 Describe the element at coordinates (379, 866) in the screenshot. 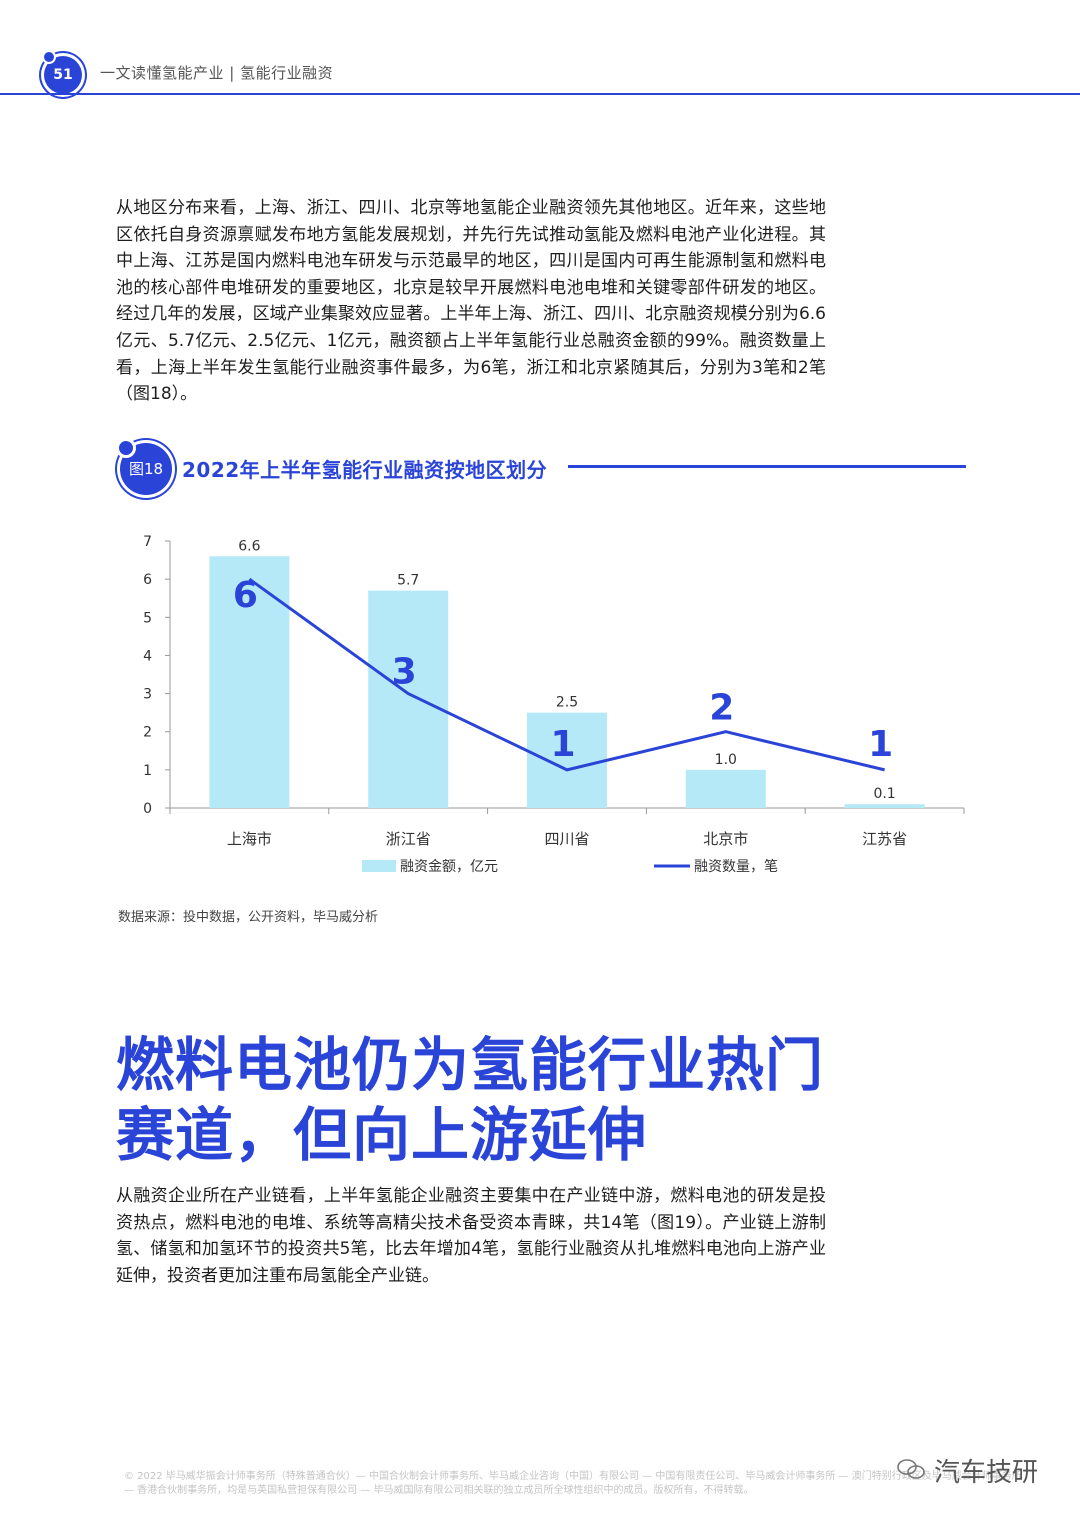

I see `legend-swatch-amount` at that location.